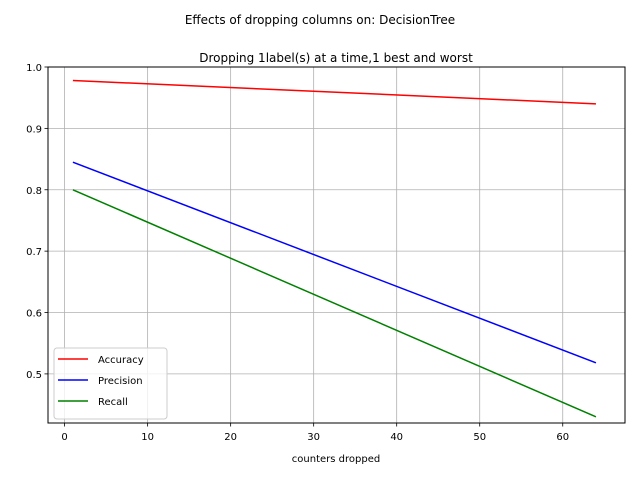 This screenshot has height=480, width=640. Describe the element at coordinates (121, 360) in the screenshot. I see `legend-label-accuracy: Accuracy` at that location.